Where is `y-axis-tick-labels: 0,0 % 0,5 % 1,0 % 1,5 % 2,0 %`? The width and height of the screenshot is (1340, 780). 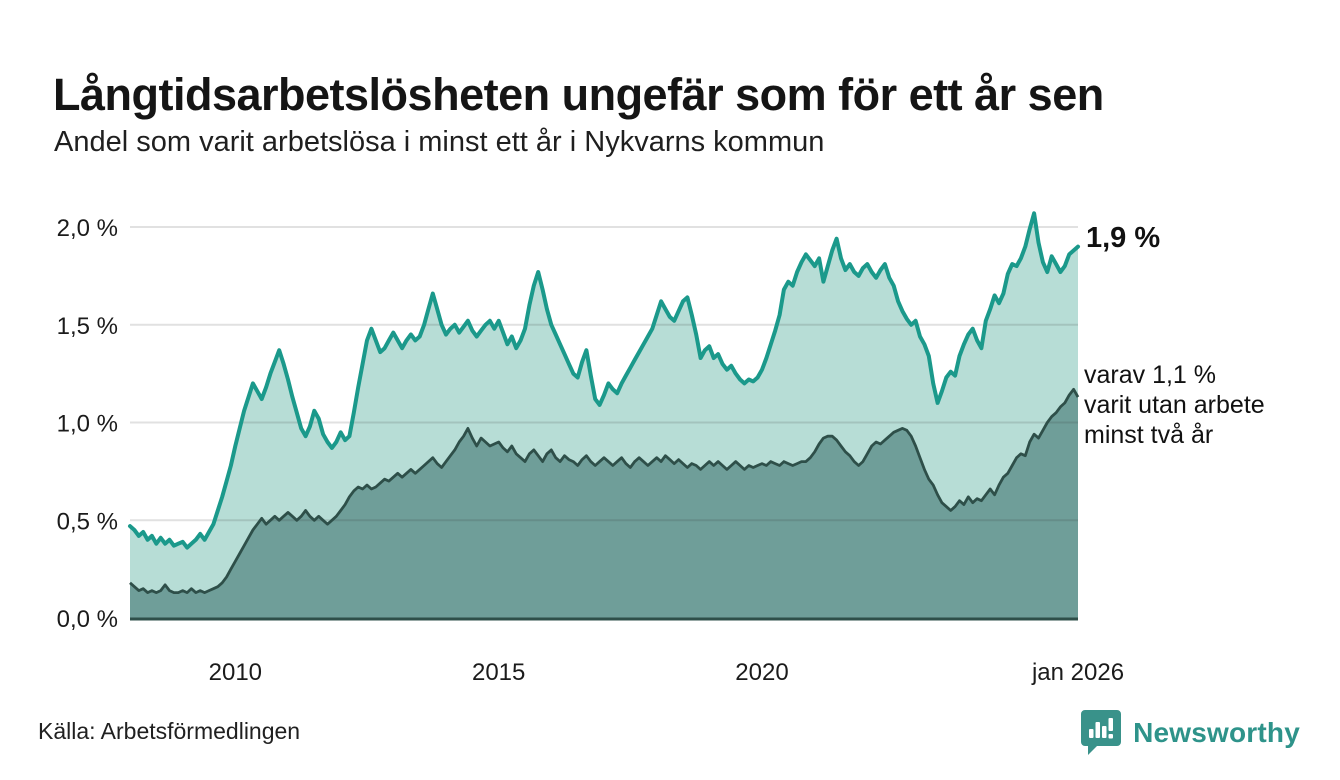
y-axis-tick-labels: 0,0 % 0,5 % 1,0 % 1,5 % 2,0 % is located at coordinates (87, 424).